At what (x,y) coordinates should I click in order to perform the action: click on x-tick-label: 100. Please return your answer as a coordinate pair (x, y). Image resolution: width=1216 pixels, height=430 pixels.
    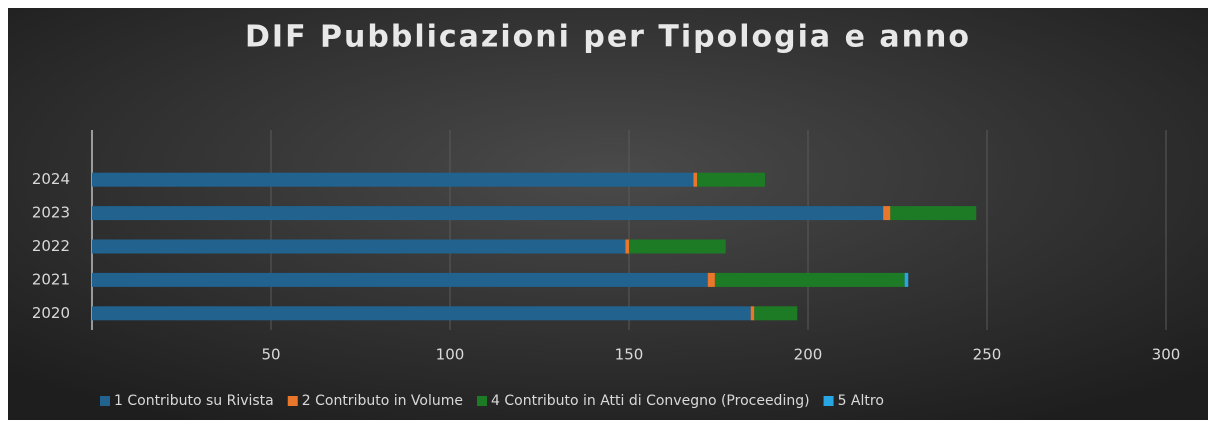
    Looking at the image, I should click on (450, 355).